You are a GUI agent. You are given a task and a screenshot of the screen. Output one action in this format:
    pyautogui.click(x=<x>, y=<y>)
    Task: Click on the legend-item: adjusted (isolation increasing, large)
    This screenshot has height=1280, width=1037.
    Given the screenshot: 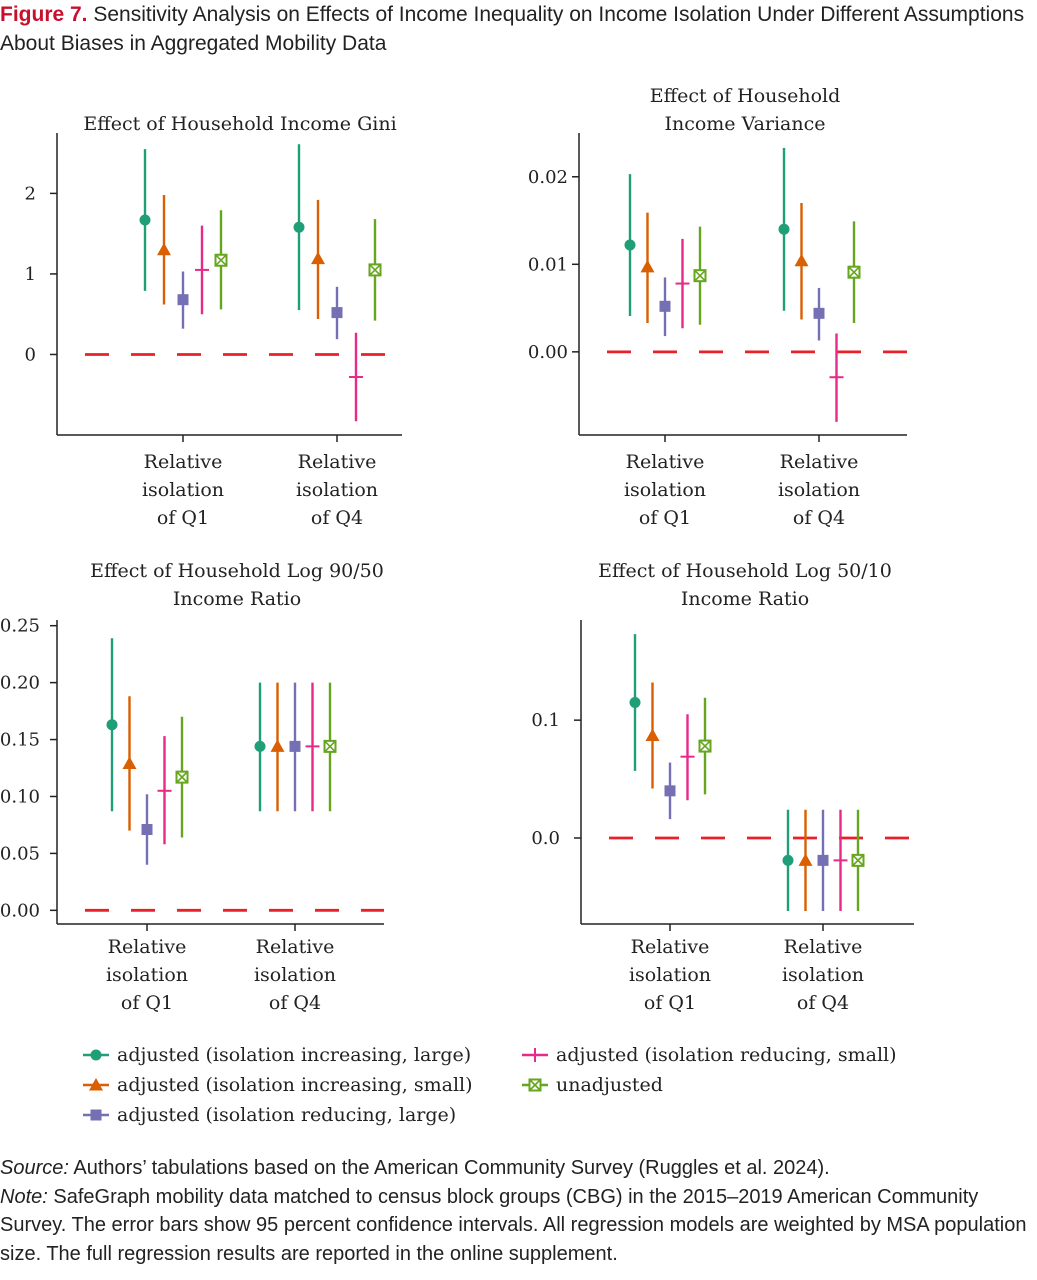 What is the action you would take?
    pyautogui.click(x=277, y=1055)
    